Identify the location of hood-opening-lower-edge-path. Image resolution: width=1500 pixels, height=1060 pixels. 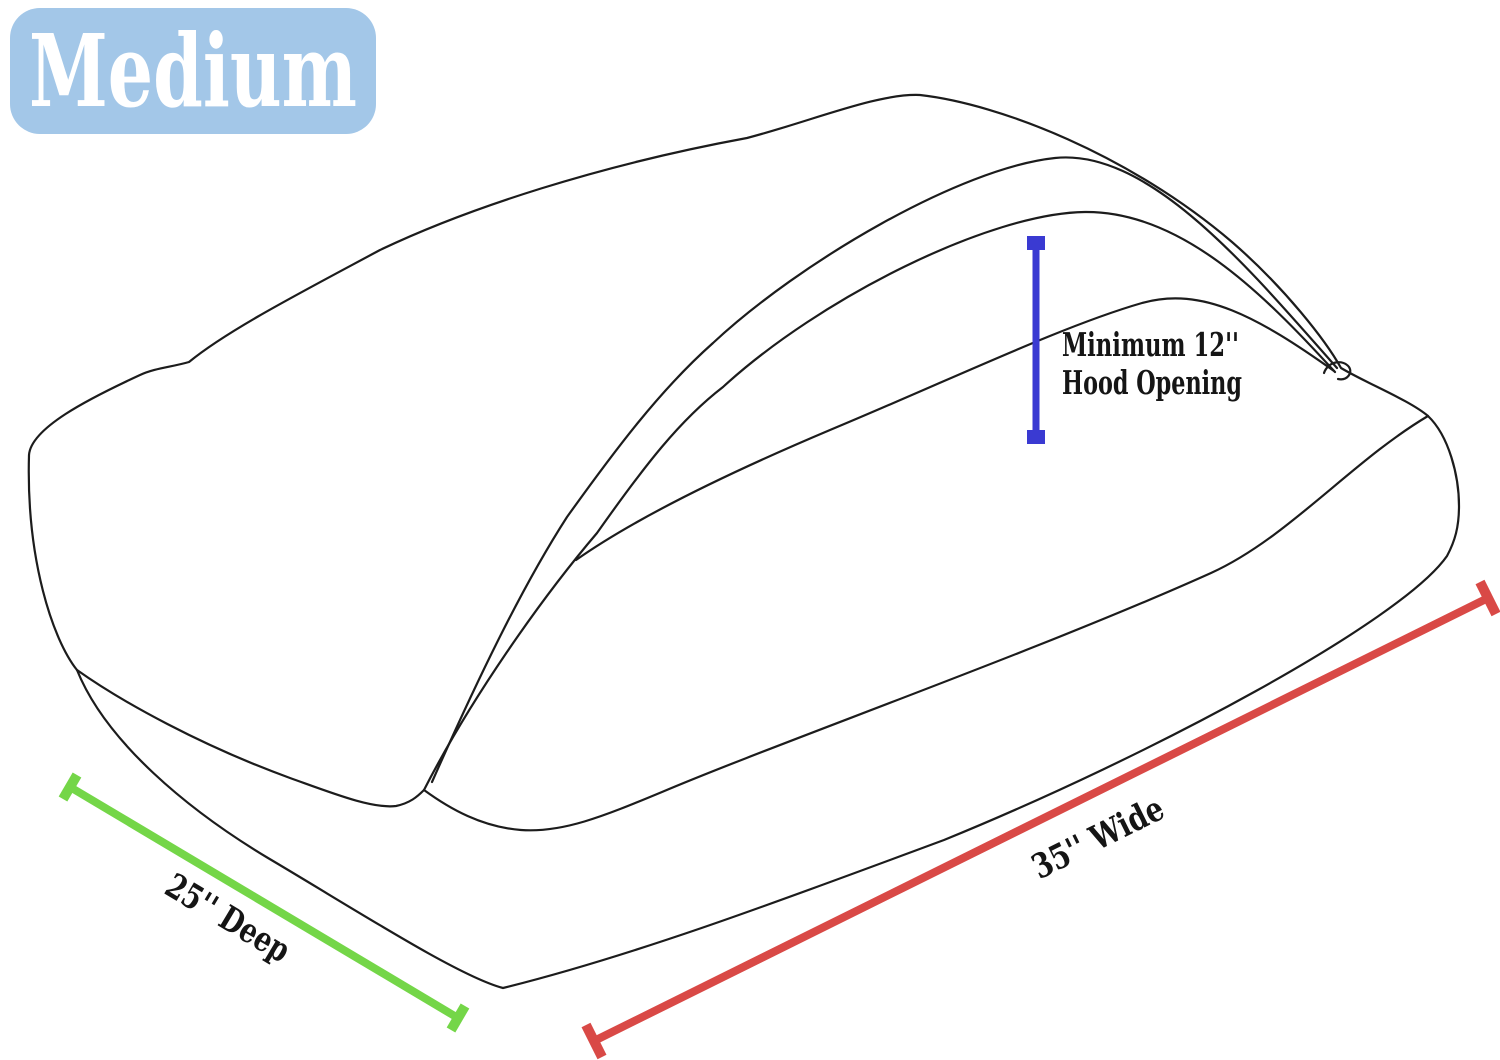
(955, 429).